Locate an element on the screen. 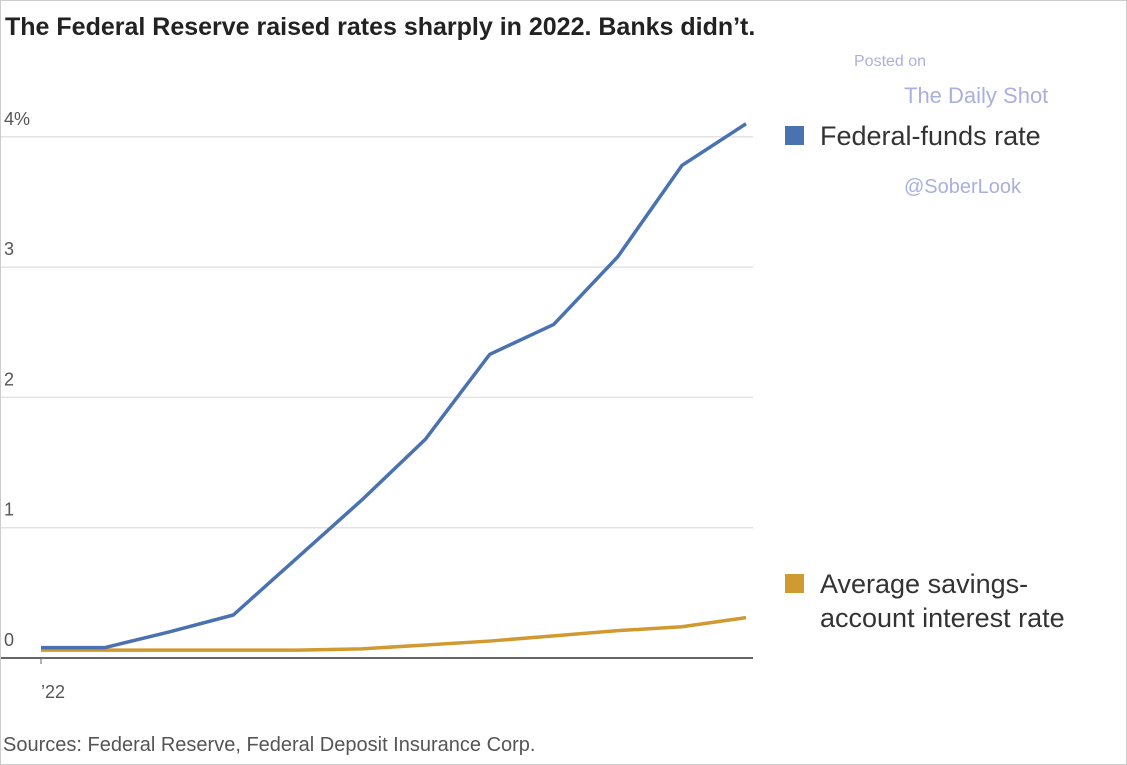 This screenshot has width=1127, height=765. legend-item: Federal-funds rate is located at coordinates (945, 136).